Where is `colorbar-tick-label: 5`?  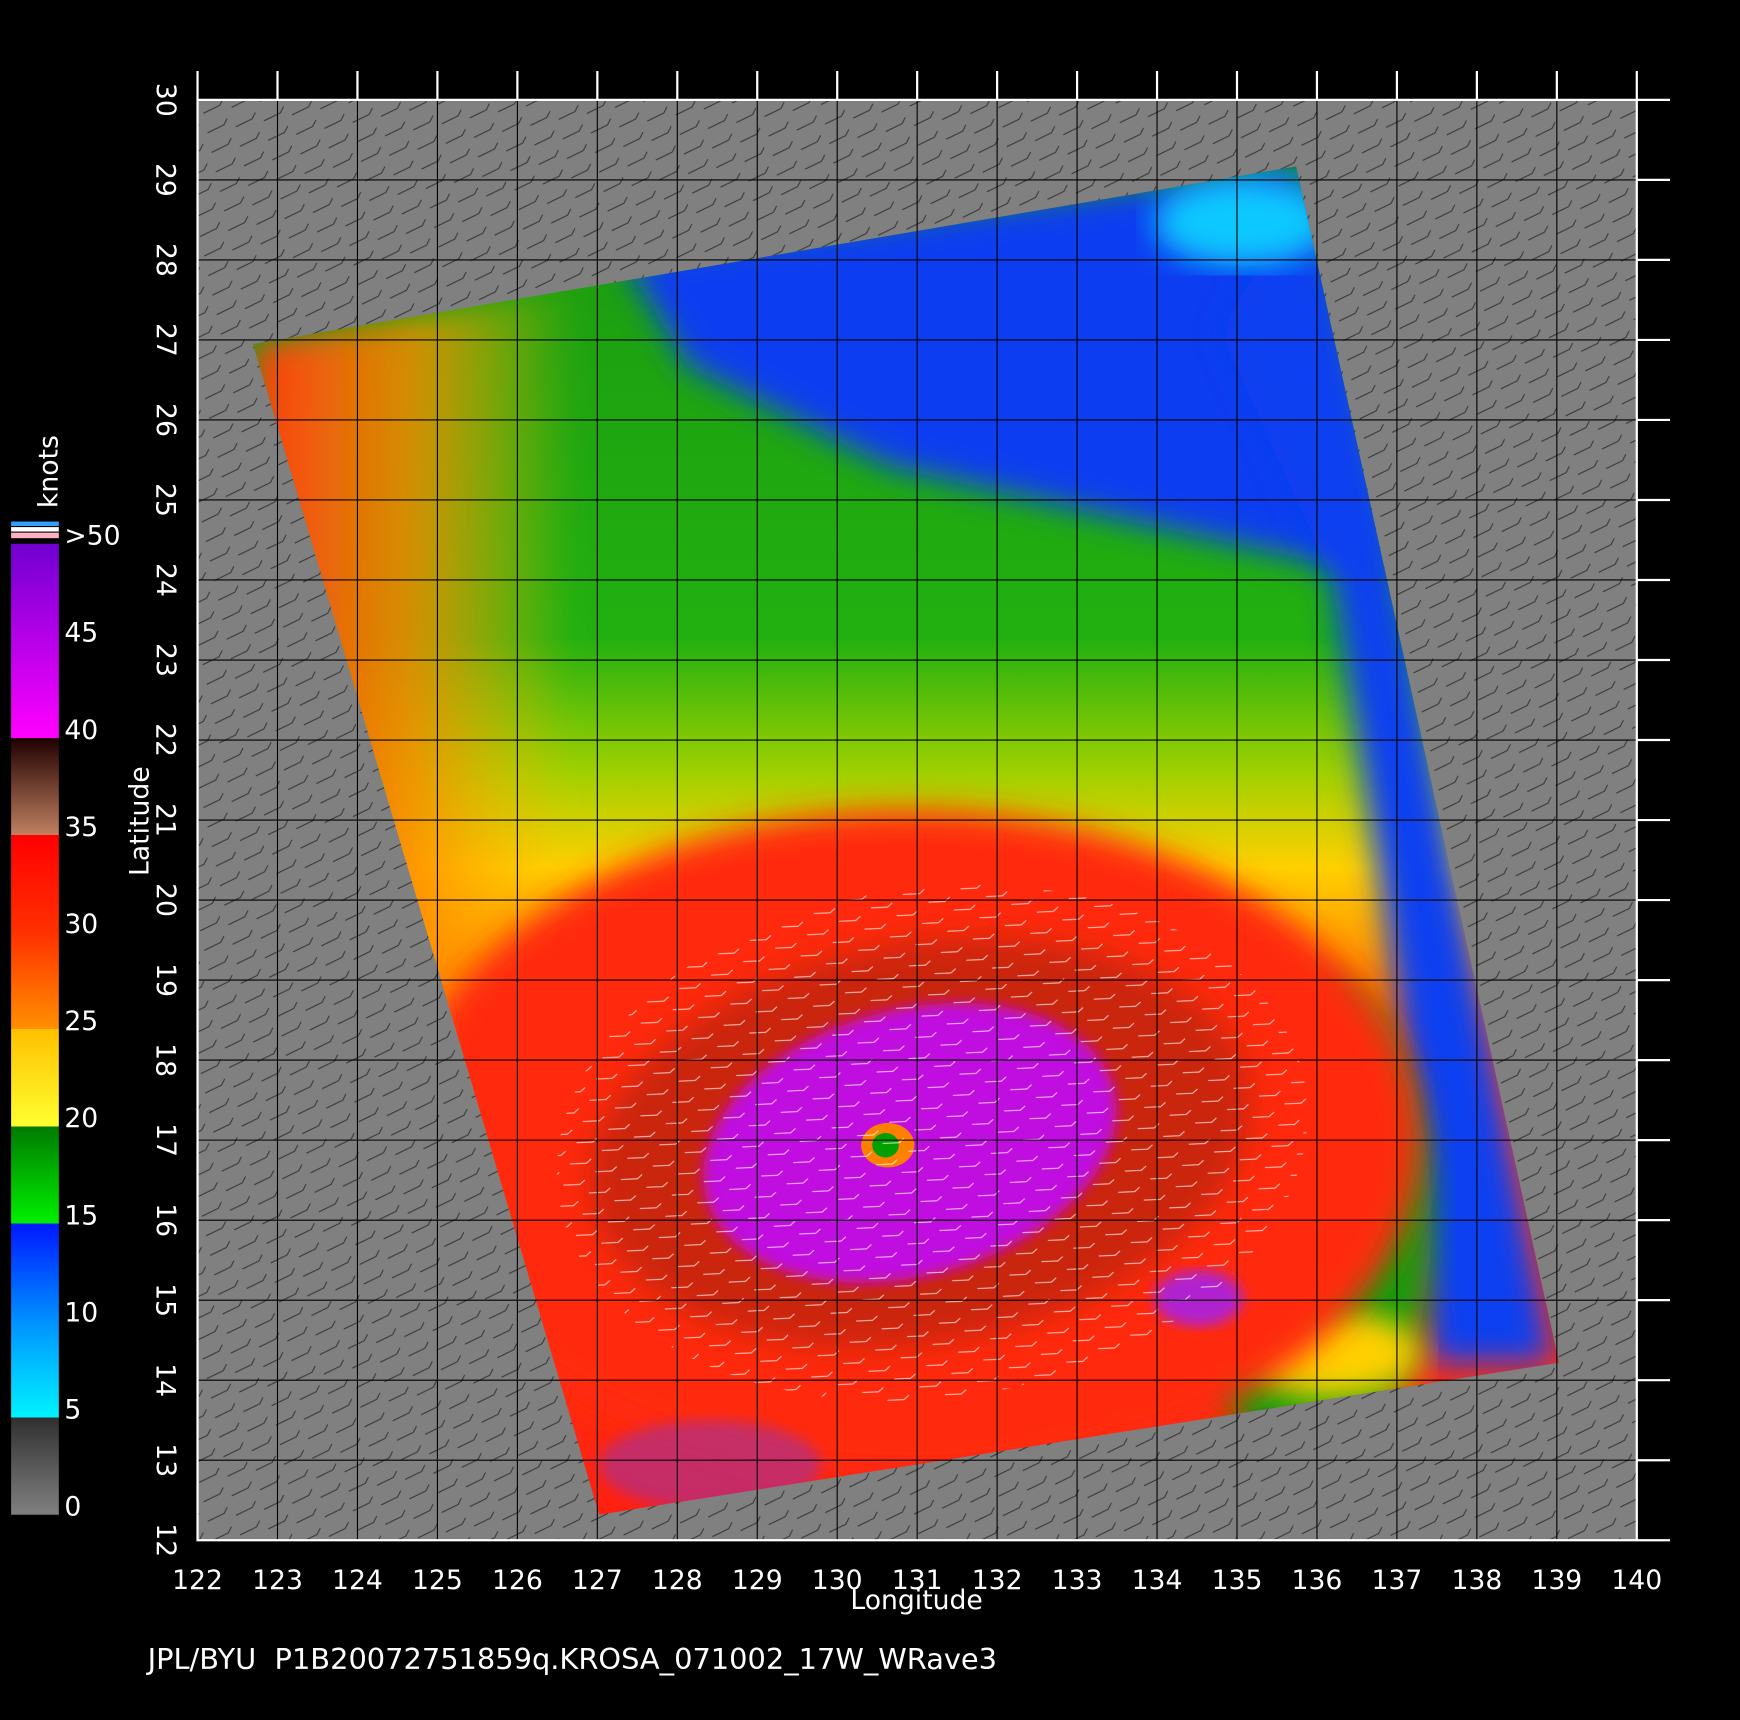
colorbar-tick-label: 5 is located at coordinates (72, 1409).